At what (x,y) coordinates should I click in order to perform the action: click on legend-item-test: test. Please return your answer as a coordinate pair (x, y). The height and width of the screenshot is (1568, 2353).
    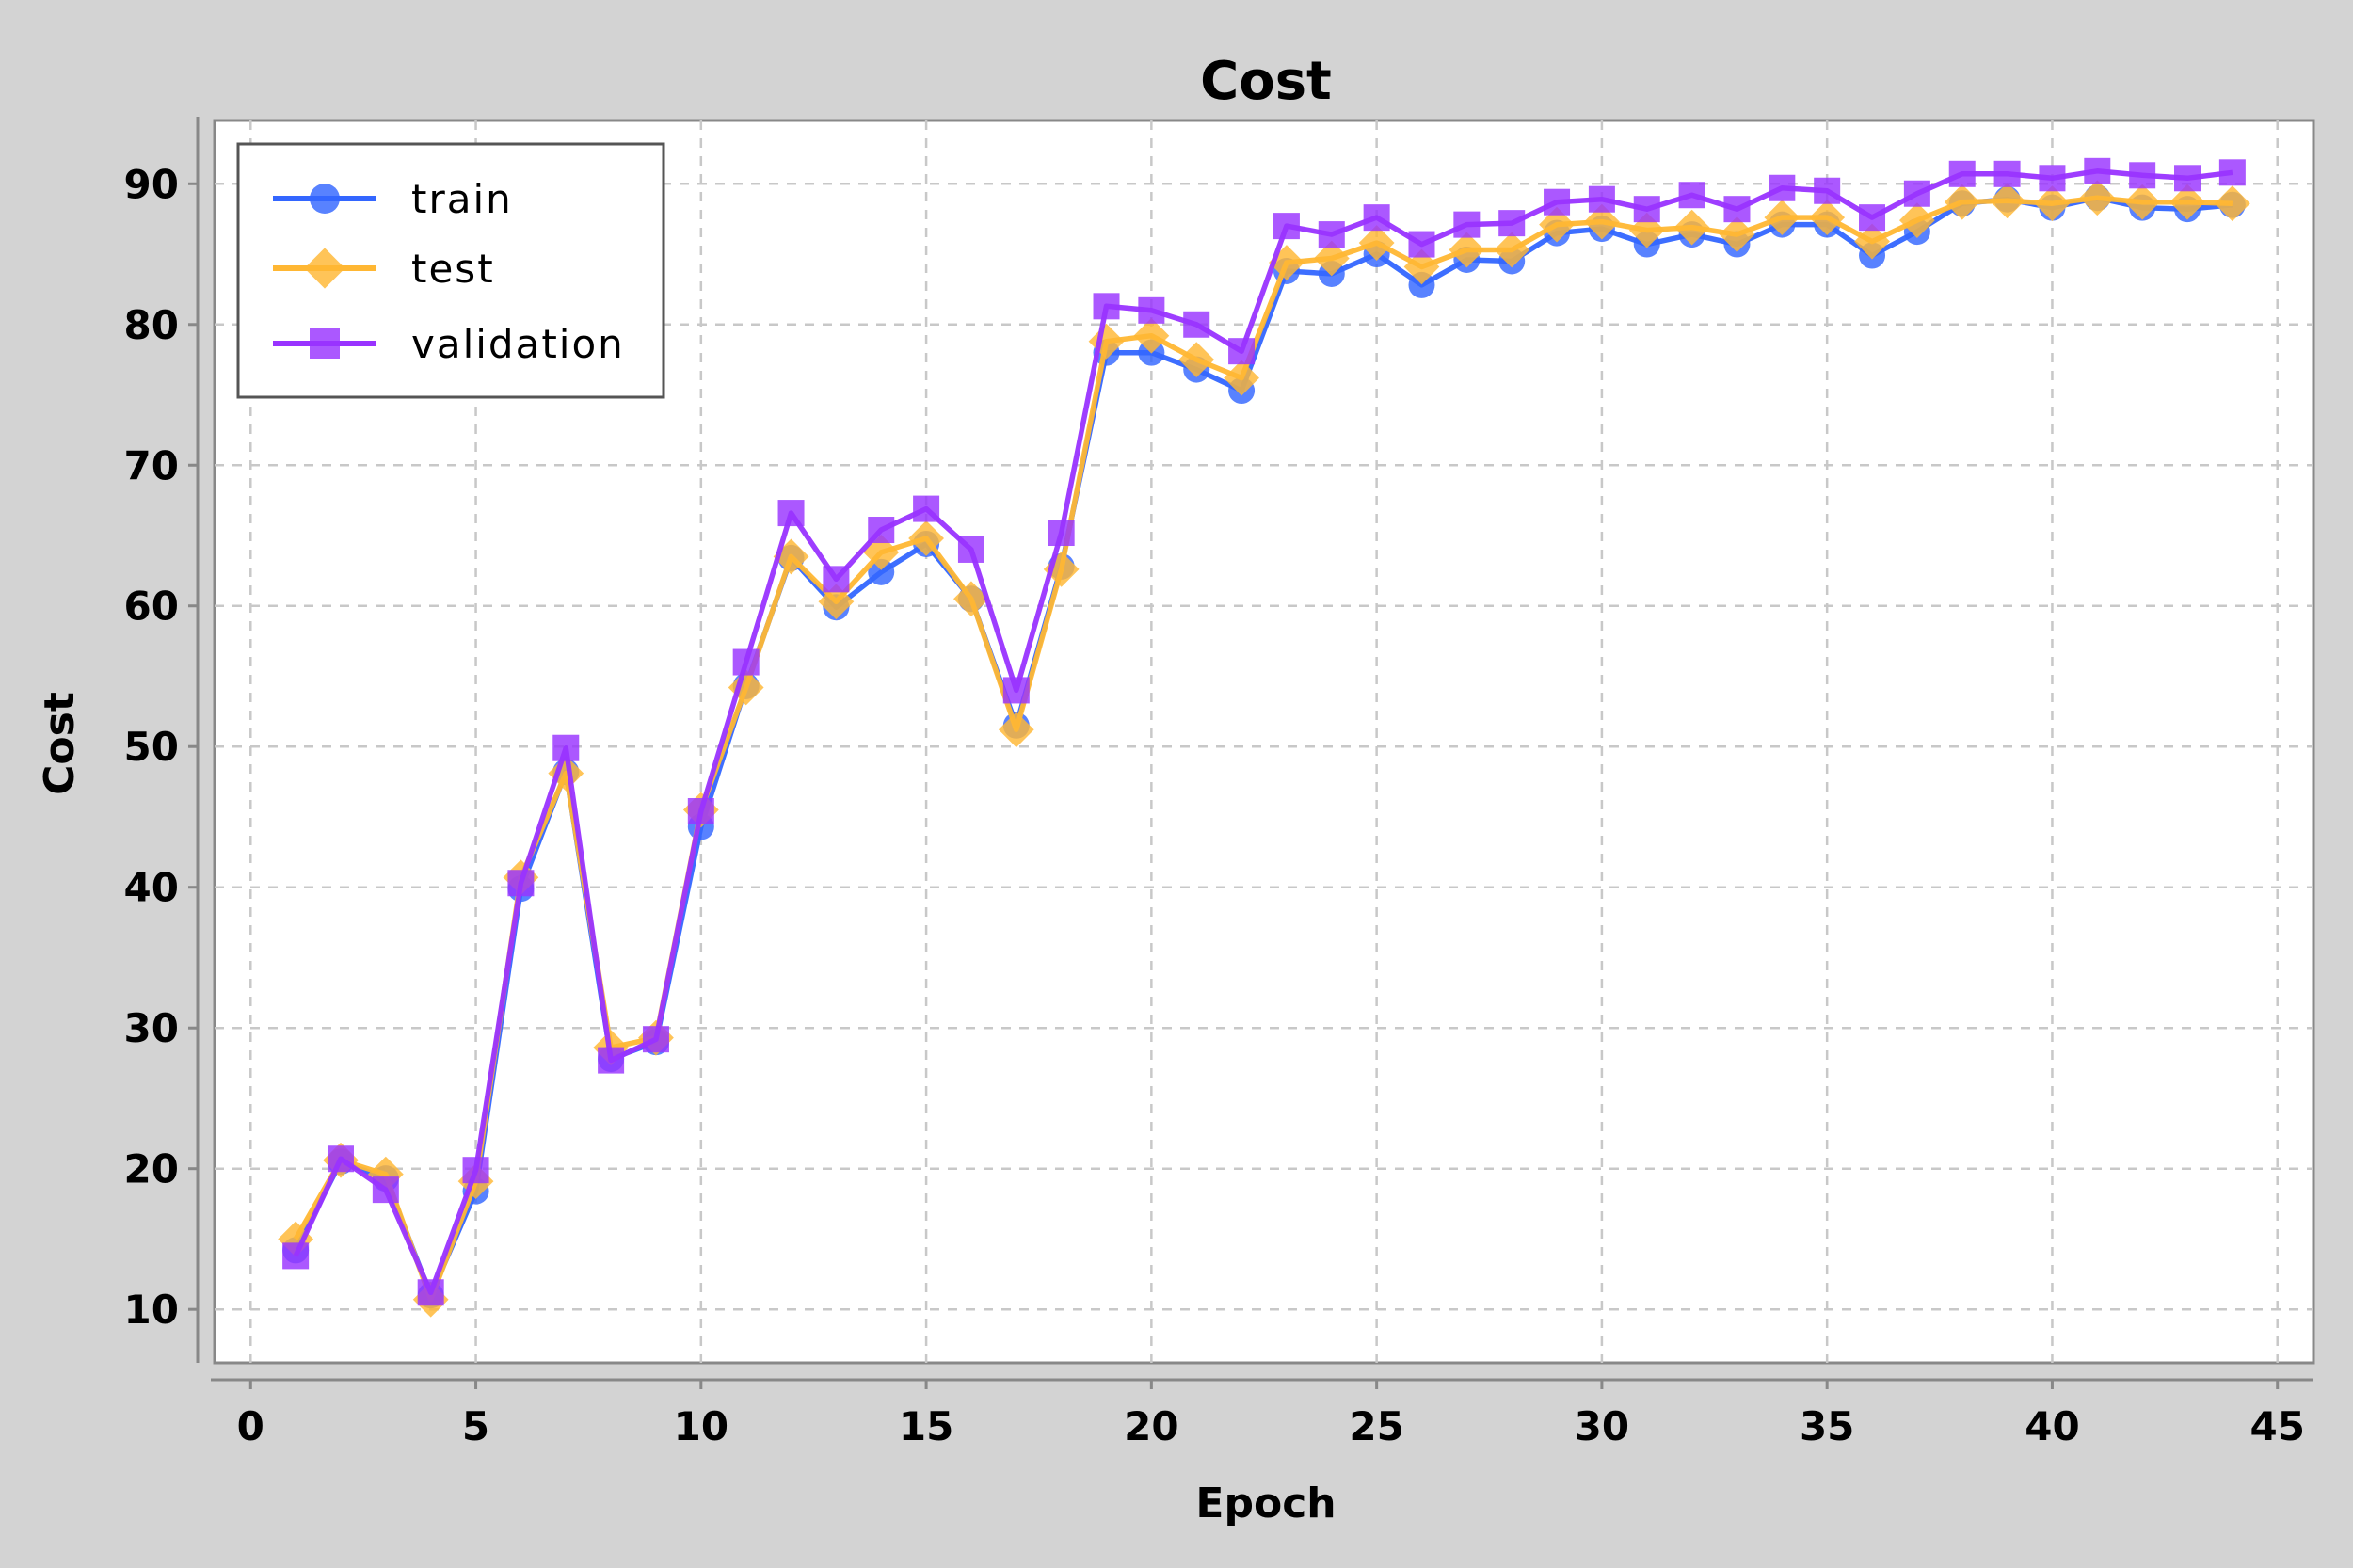
    Looking at the image, I should click on (384, 269).